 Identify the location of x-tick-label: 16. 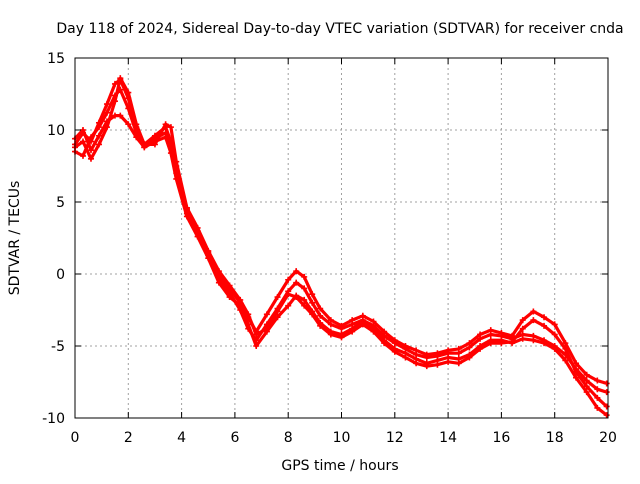
(501, 438).